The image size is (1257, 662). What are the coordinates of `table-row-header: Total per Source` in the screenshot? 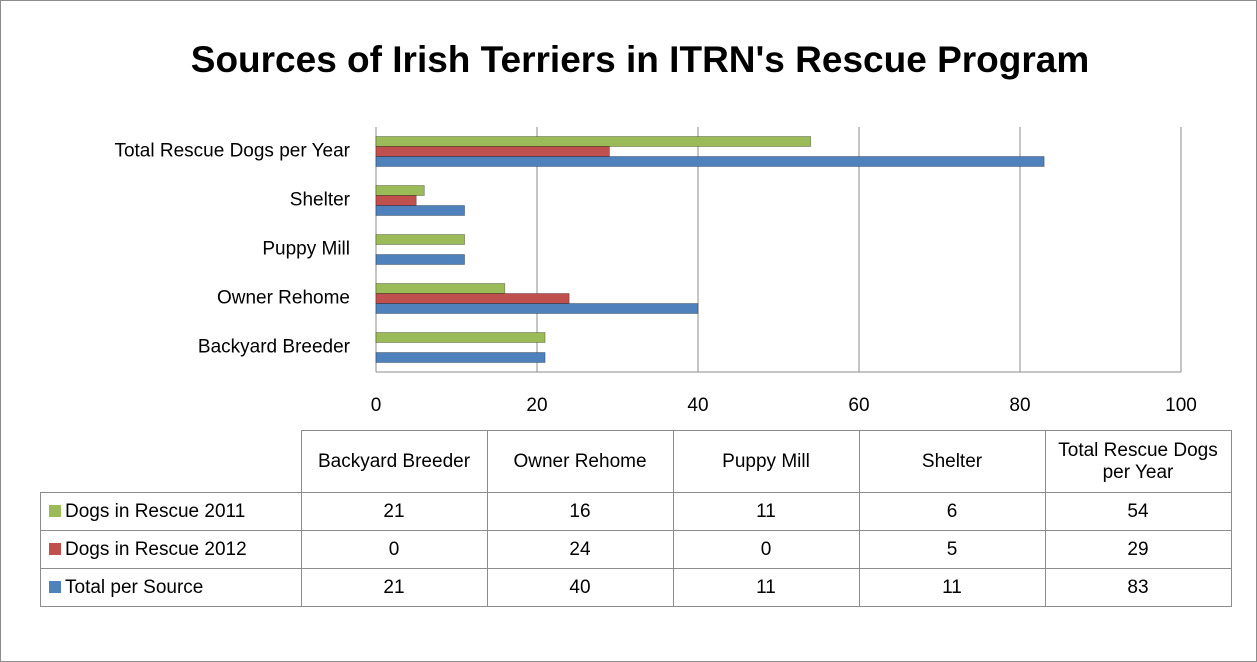 It's located at (171, 587).